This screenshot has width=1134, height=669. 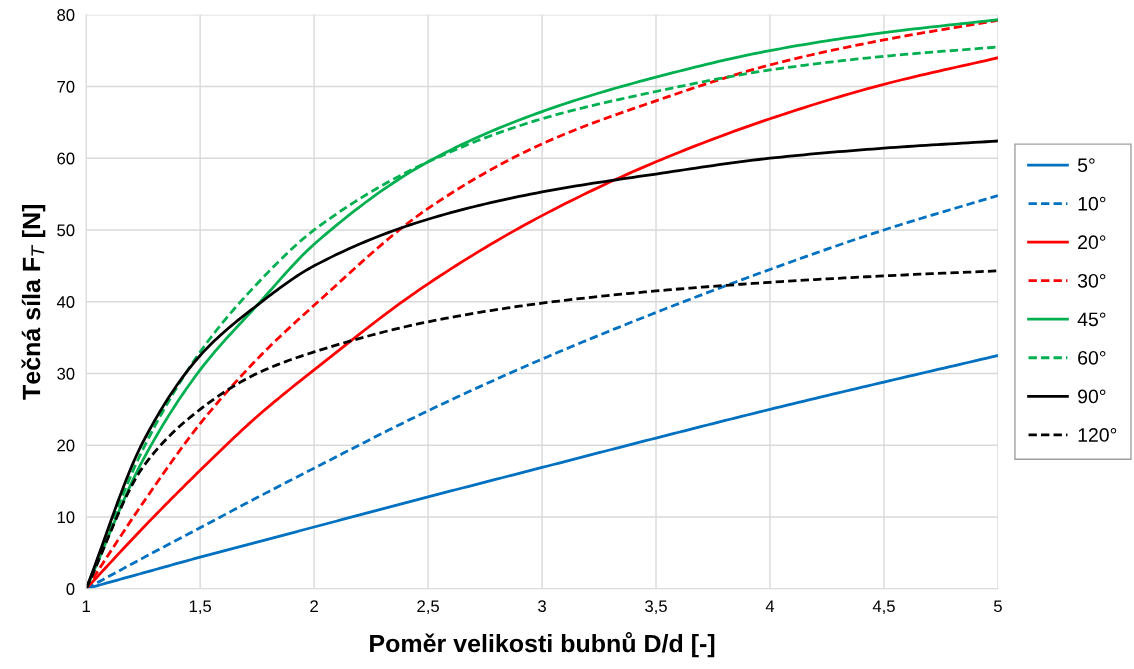 I want to click on y-axis-title: Tečná síla F$_{T}$ [N], so click(x=33, y=302).